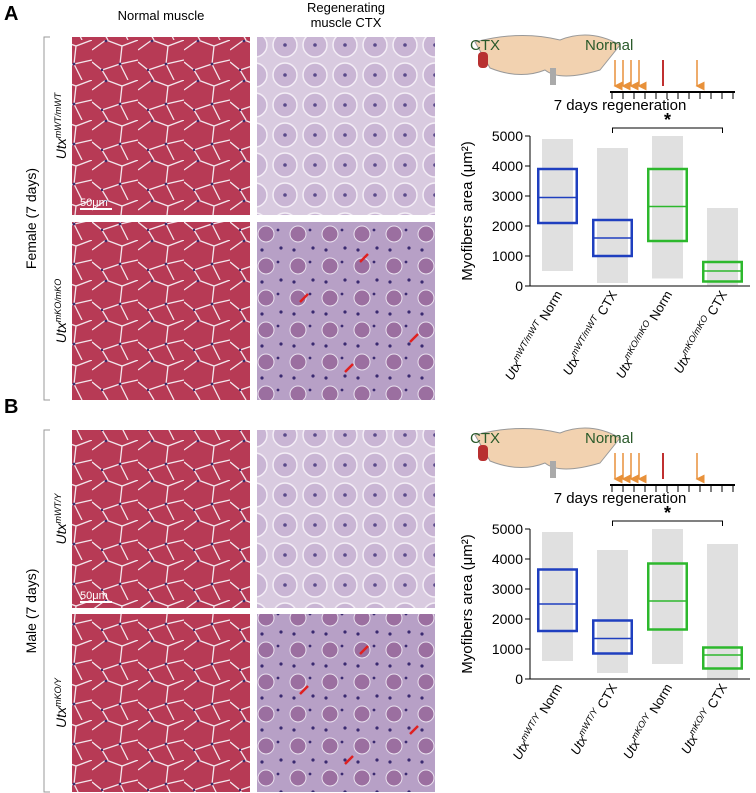 This screenshot has height=793, width=756. I want to click on x-tick-label: UtxmWT/YCTX, so click(593, 718).